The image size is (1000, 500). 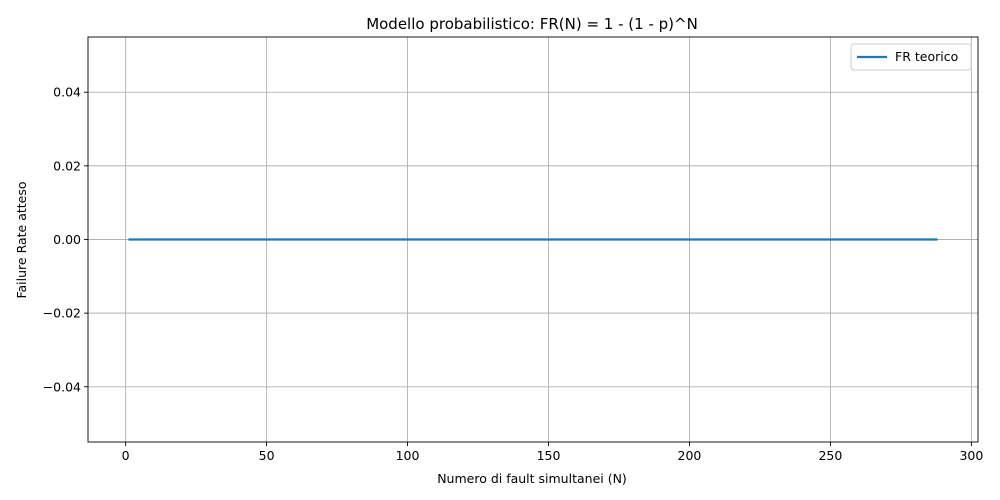 What do you see at coordinates (549, 455) in the screenshot?
I see `x-tick-label: 150` at bounding box center [549, 455].